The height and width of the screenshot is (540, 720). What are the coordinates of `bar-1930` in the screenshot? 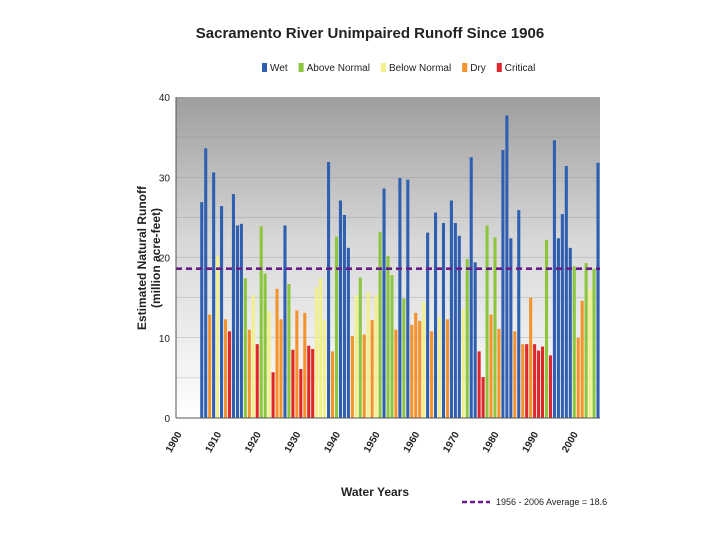 It's located at (297, 364).